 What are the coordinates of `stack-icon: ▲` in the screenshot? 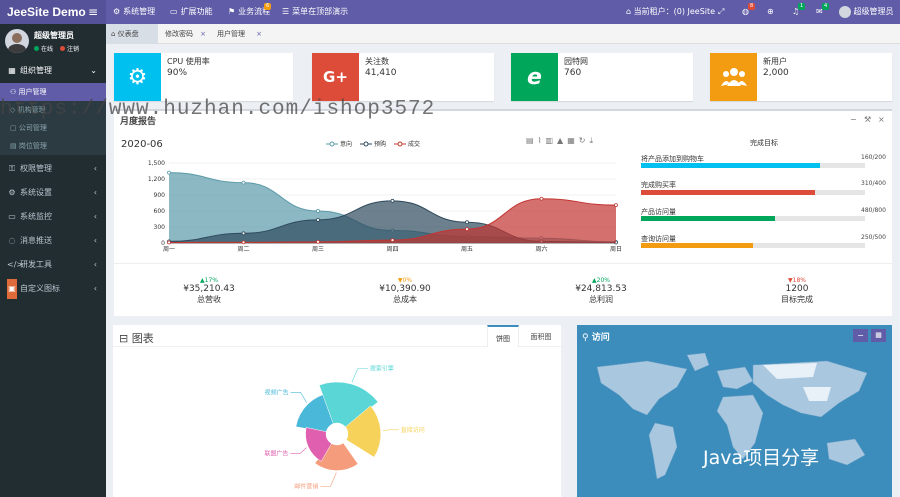 It's located at (562, 140).